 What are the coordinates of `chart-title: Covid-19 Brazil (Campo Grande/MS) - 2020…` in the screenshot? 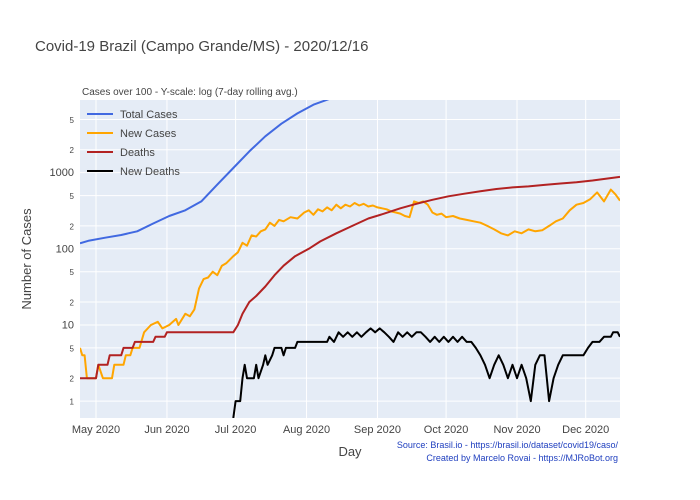 It's located at (202, 46).